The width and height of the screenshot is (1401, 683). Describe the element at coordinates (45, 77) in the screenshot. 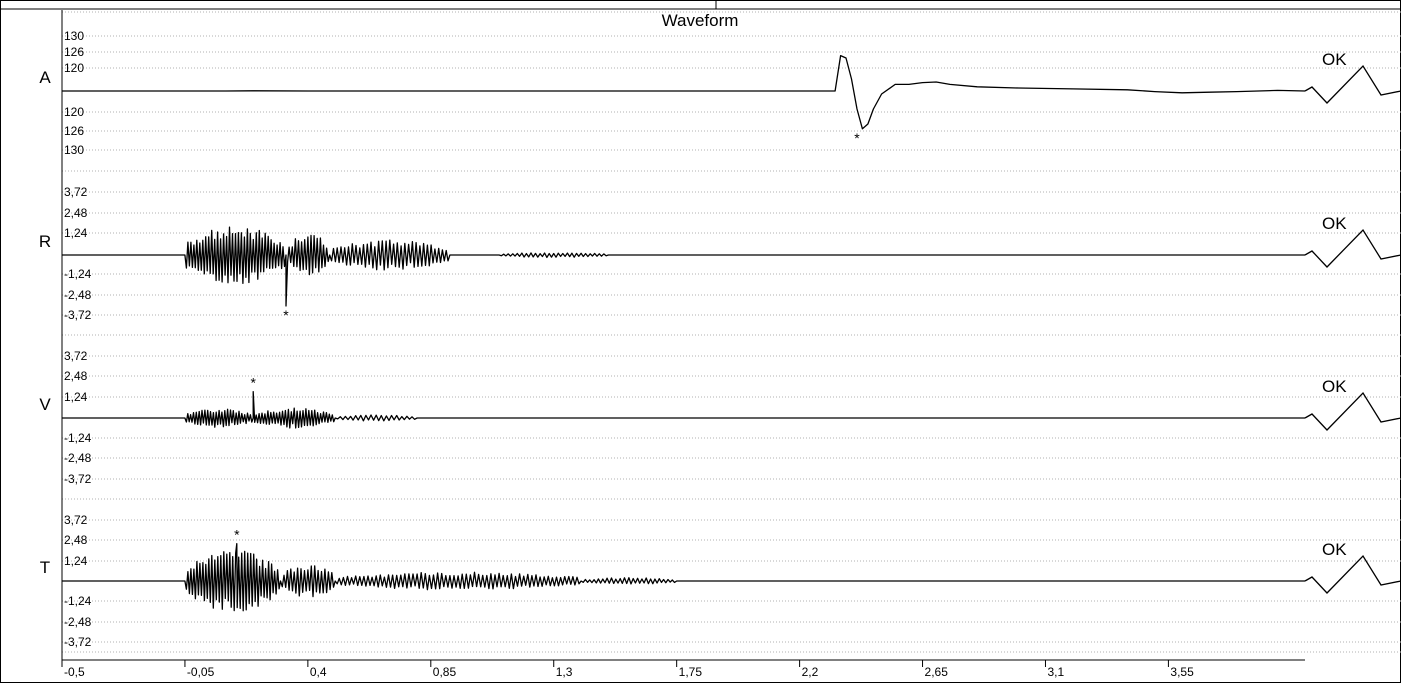

I see `channel-label: A` at that location.